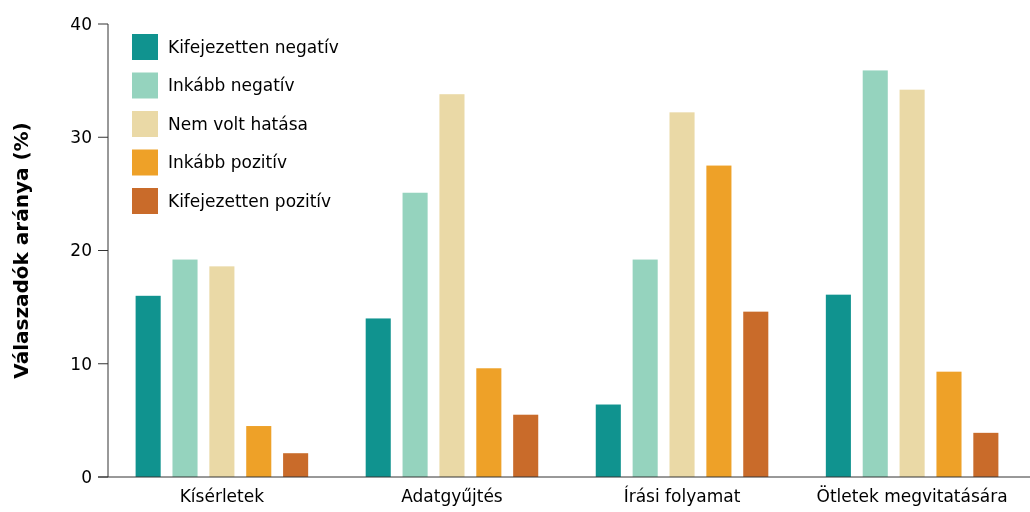  I want to click on legend-label: Inkább pozitív, so click(228, 162).